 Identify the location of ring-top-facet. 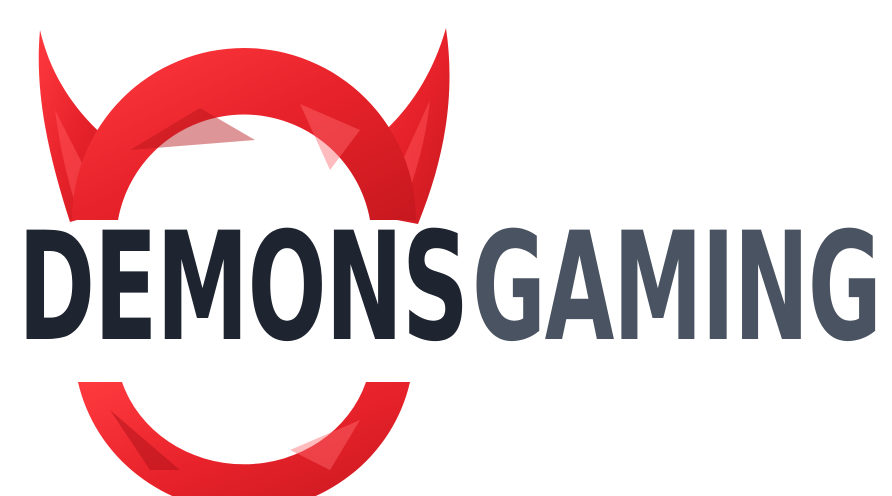
(192, 129).